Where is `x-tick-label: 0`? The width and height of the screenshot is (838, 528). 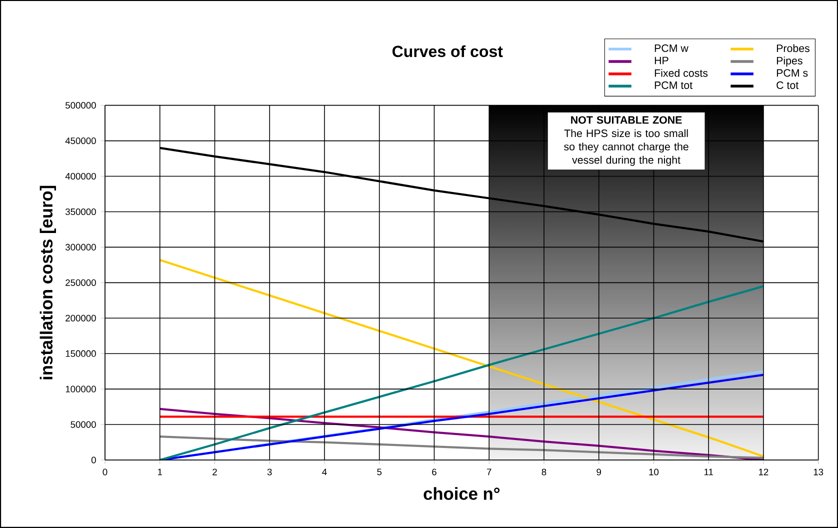 x-tick-label: 0 is located at coordinates (105, 472).